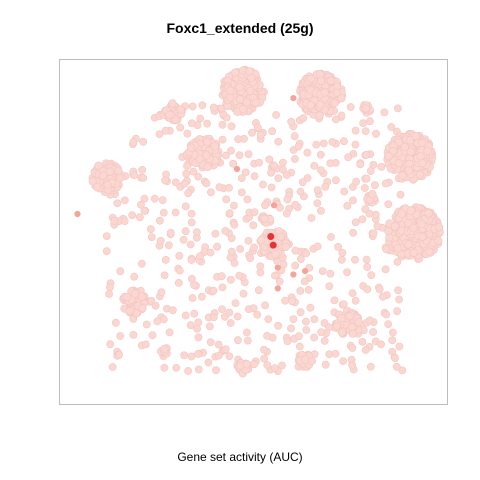  What do you see at coordinates (240, 28) in the screenshot?
I see `chart-title: Foxc1_extended (25g)` at bounding box center [240, 28].